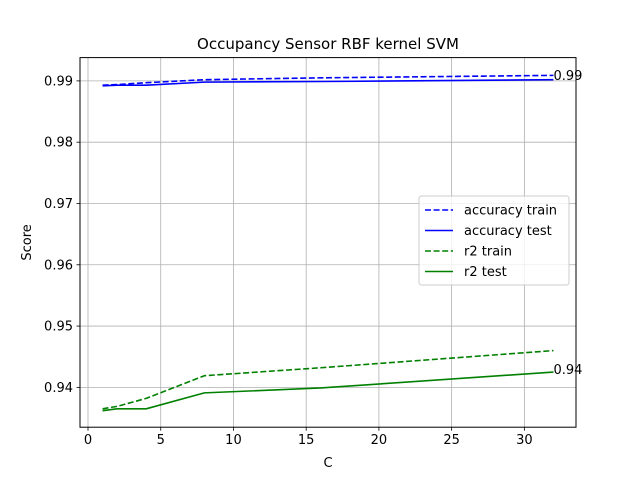 The image size is (640, 480). What do you see at coordinates (58, 143) in the screenshot?
I see `y-tick-label: 0.98` at bounding box center [58, 143].